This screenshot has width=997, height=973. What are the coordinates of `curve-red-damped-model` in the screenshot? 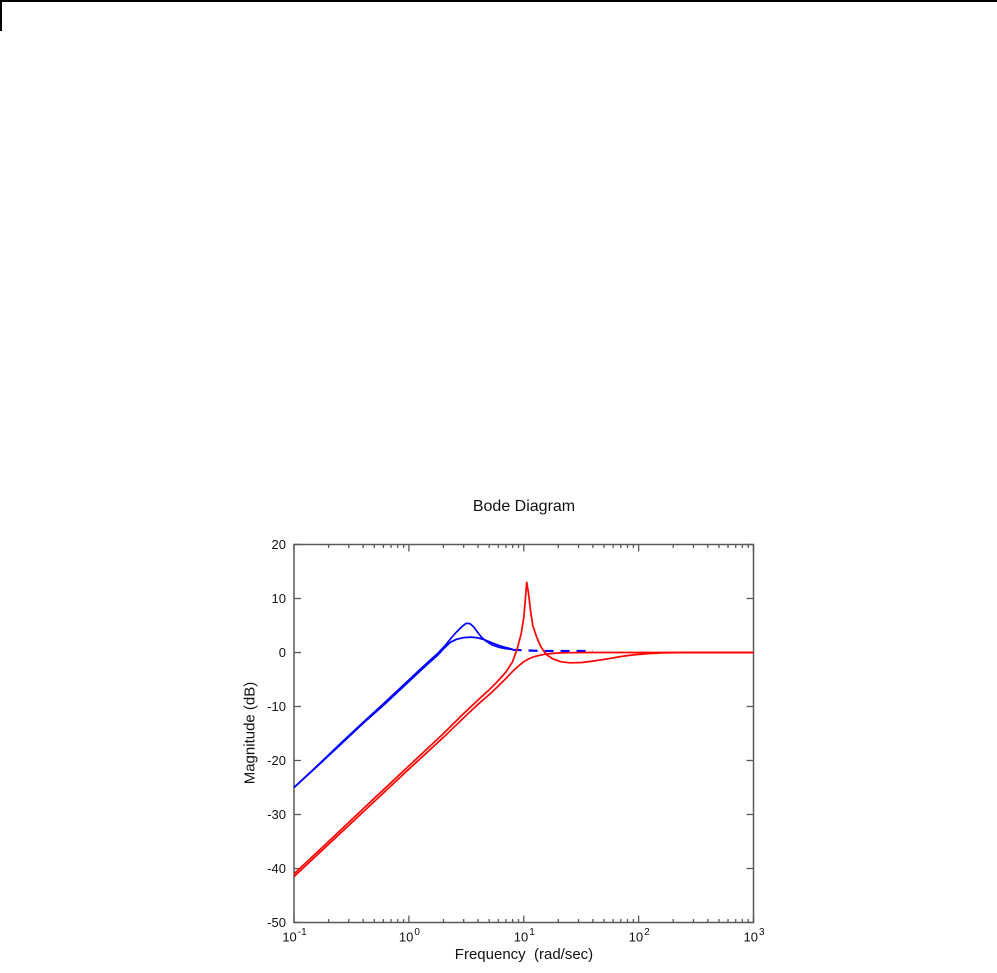 It's located at (523, 764).